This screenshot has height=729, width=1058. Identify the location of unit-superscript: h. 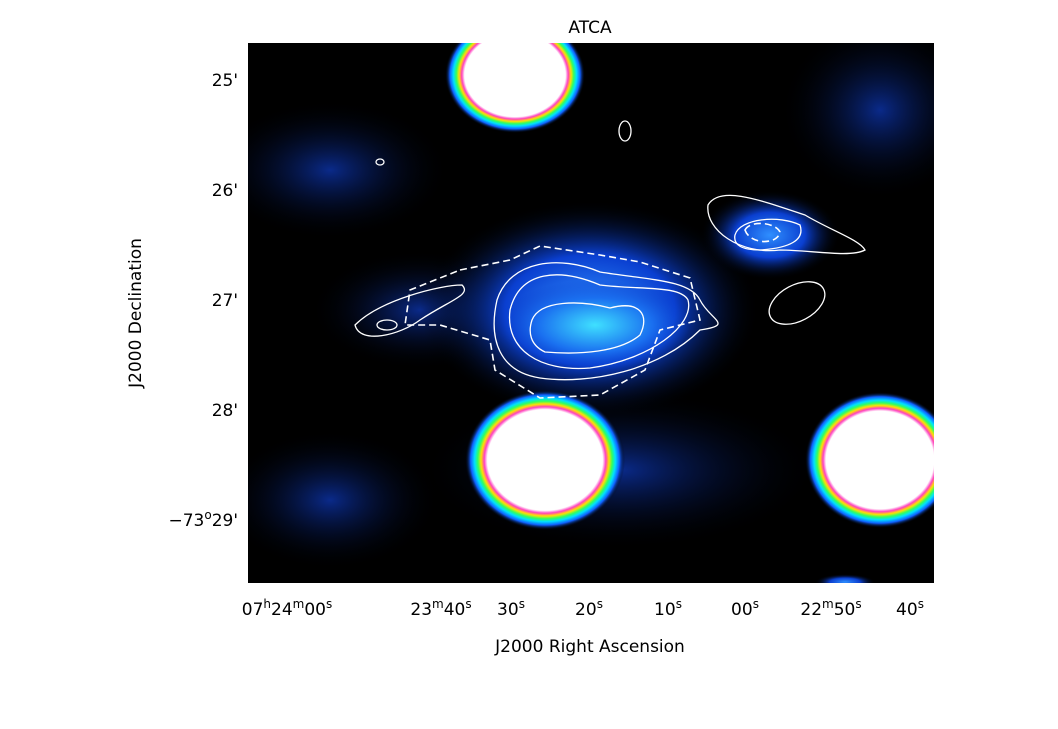
(267, 604).